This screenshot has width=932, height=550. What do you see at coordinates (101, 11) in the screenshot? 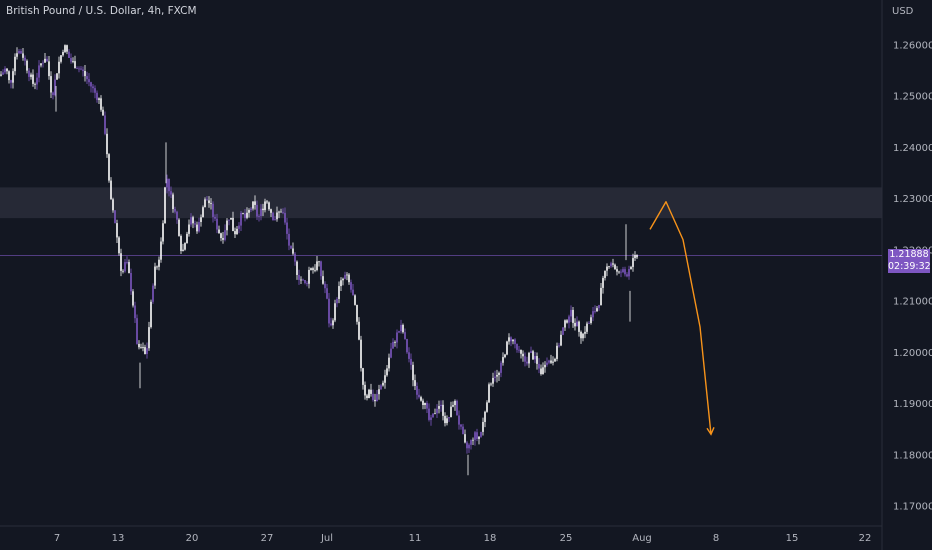
I see `symbol-title: British Pound / U.S. Dollar, 4h, FXCM` at bounding box center [101, 11].